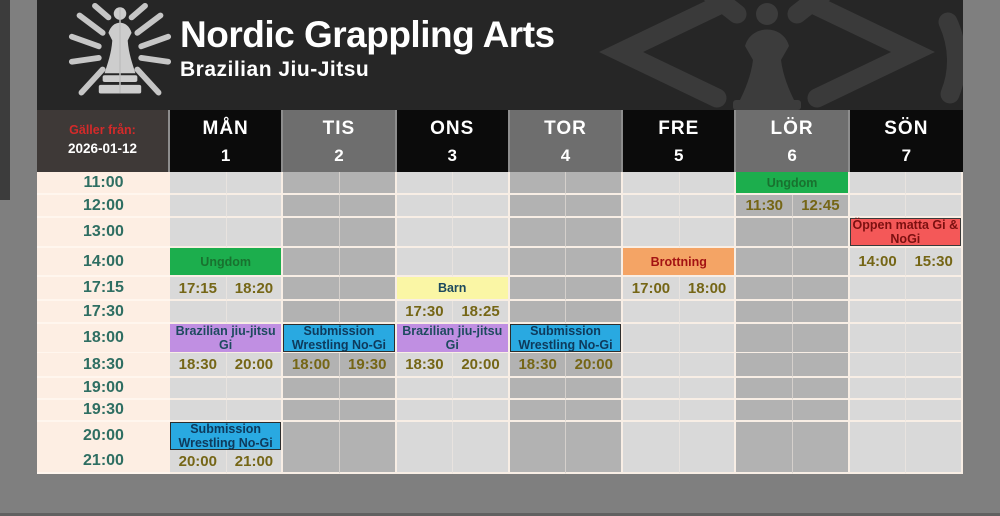 The height and width of the screenshot is (516, 1000). What do you see at coordinates (680, 262) in the screenshot?
I see `class-block: Brottning` at bounding box center [680, 262].